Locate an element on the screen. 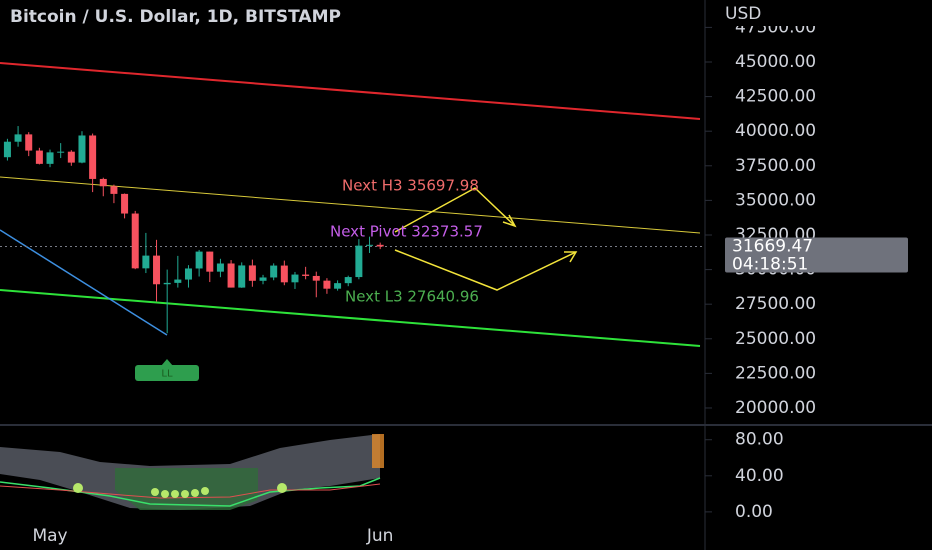 This screenshot has width=932, height=550. countdown-label: 04:18:51 is located at coordinates (770, 264).